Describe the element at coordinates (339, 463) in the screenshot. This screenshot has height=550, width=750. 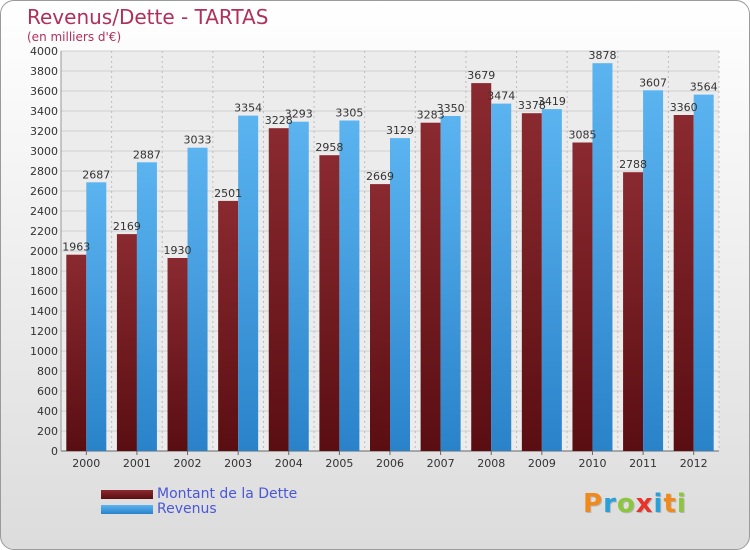
I see `x-tick-label: 2005` at that location.